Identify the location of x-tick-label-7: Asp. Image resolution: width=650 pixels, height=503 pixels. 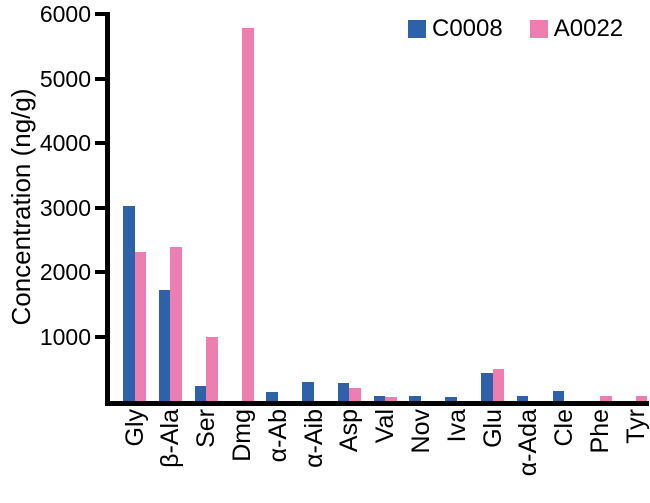
(349, 431).